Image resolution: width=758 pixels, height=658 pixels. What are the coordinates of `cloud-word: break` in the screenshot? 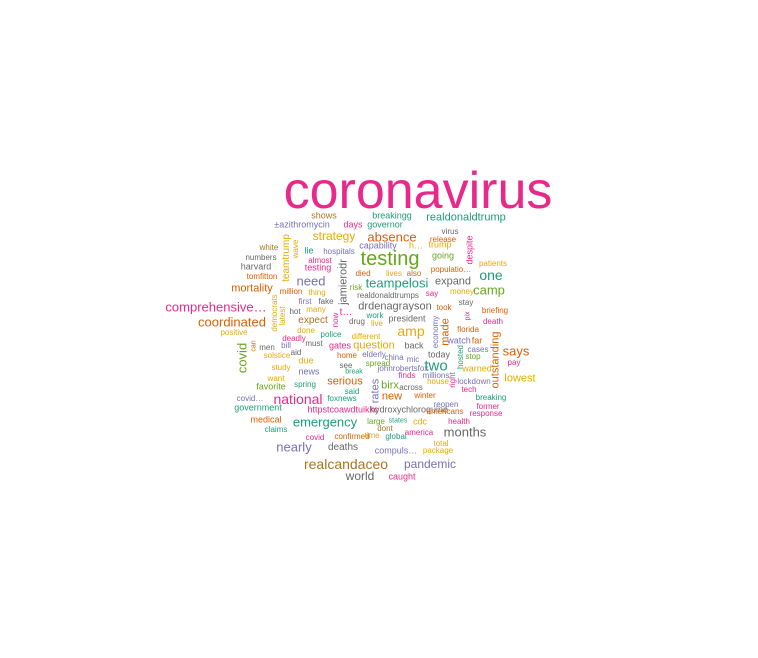 It's located at (354, 372).